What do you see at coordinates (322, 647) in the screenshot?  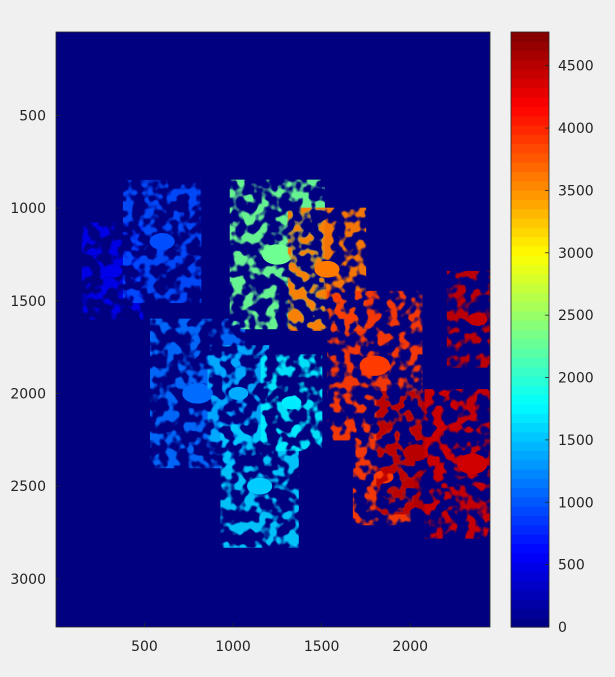 I see `x-tick-label: 1500` at bounding box center [322, 647].